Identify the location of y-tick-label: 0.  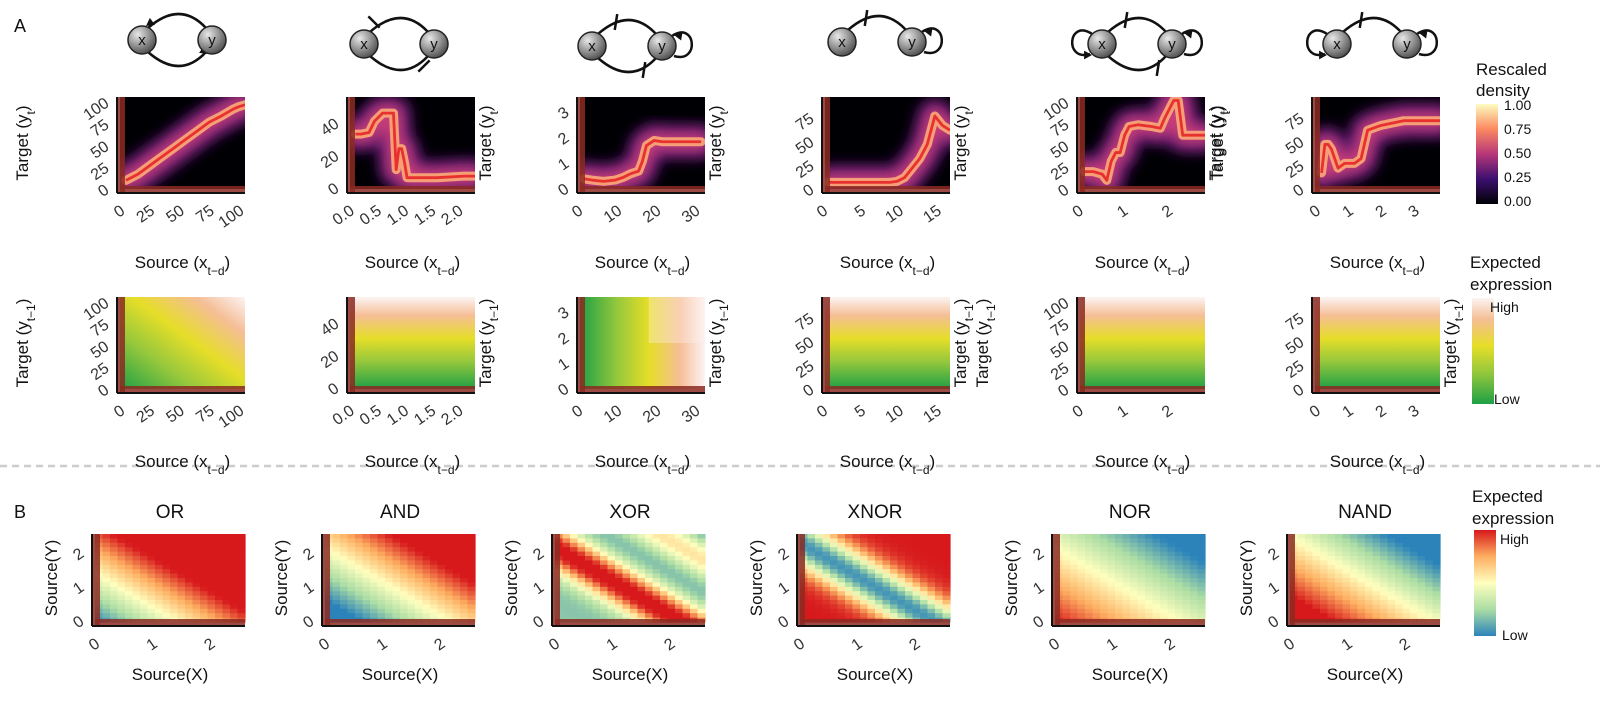
(333, 189).